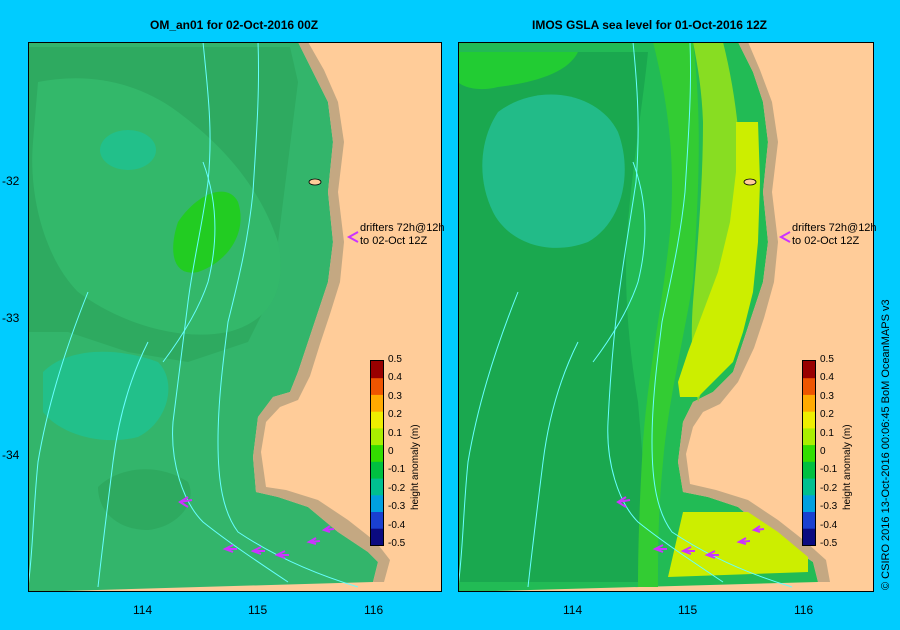 The height and width of the screenshot is (630, 900). Describe the element at coordinates (402, 234) in the screenshot. I see `drifter-annotation-left: drifters 72h@12h to 02-Oct 12Z` at that location.